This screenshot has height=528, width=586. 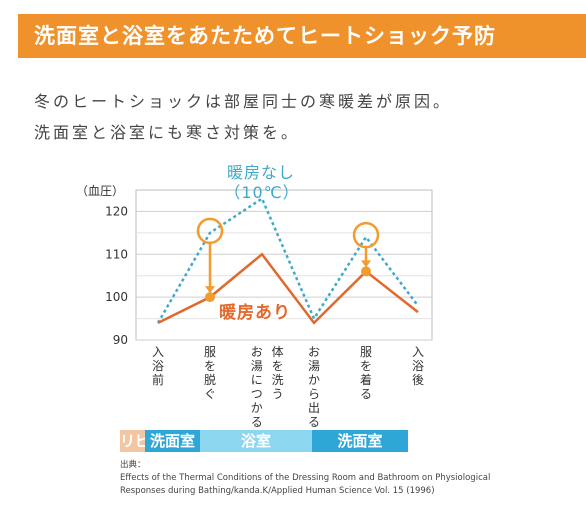 What do you see at coordinates (304, 117) in the screenshot?
I see `lead-text: 冬のヒートショックは部屋同士の寒暖差が原因。 洗面室と浴室にも寒さ対策を。` at bounding box center [304, 117].